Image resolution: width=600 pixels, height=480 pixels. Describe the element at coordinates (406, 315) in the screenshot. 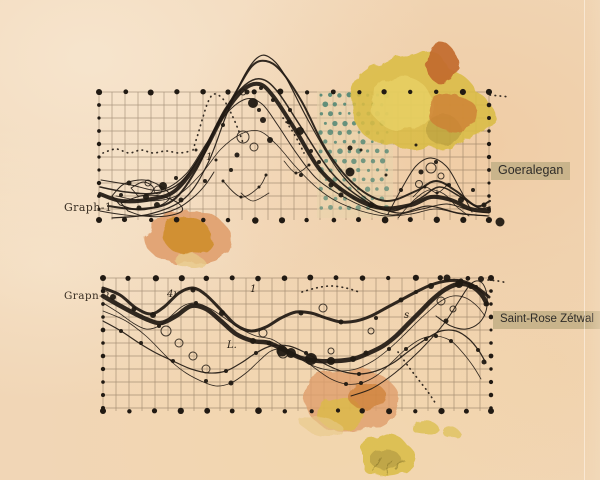

I see `svg-text: s` at that location.